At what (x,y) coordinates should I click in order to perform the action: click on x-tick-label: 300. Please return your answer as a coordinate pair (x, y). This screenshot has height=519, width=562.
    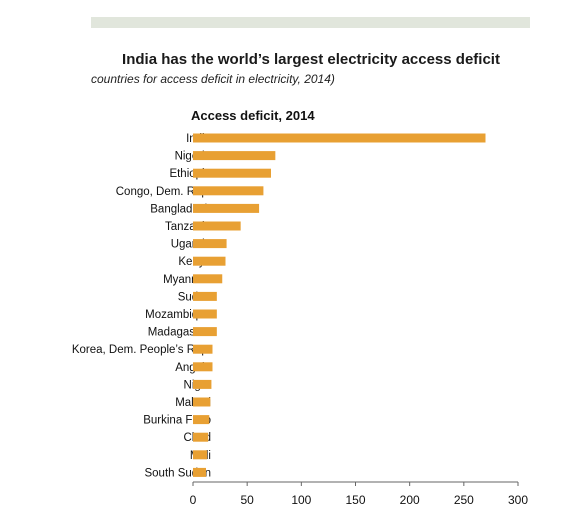
    Looking at the image, I should click on (518, 500).